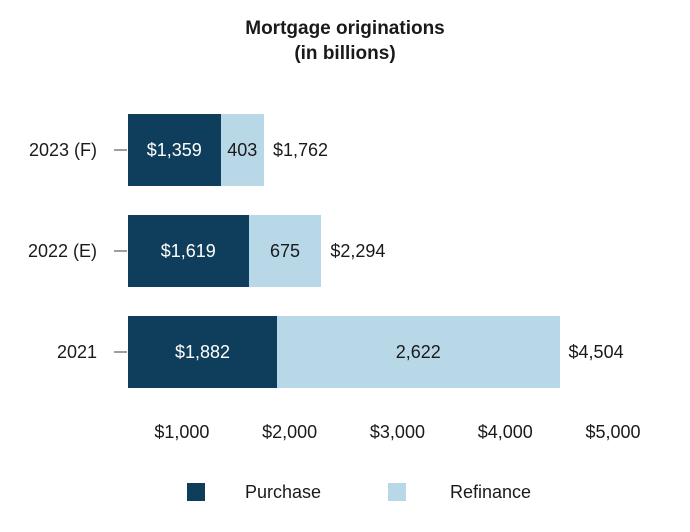  Describe the element at coordinates (596, 351) in the screenshot. I see `total-label: $4,504` at that location.